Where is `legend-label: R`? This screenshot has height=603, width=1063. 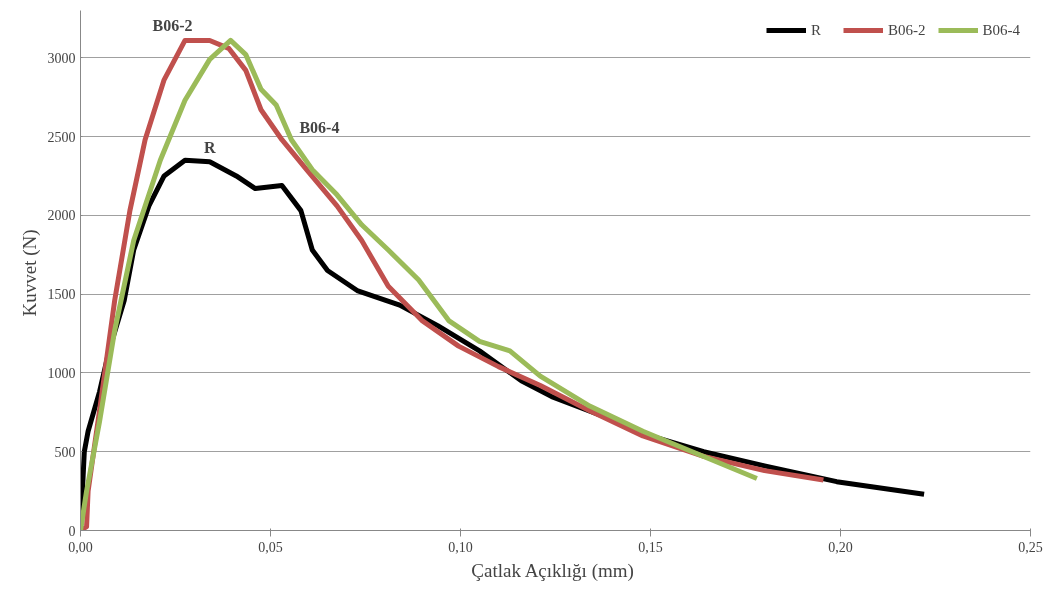
legend-label: R is located at coordinates (816, 30).